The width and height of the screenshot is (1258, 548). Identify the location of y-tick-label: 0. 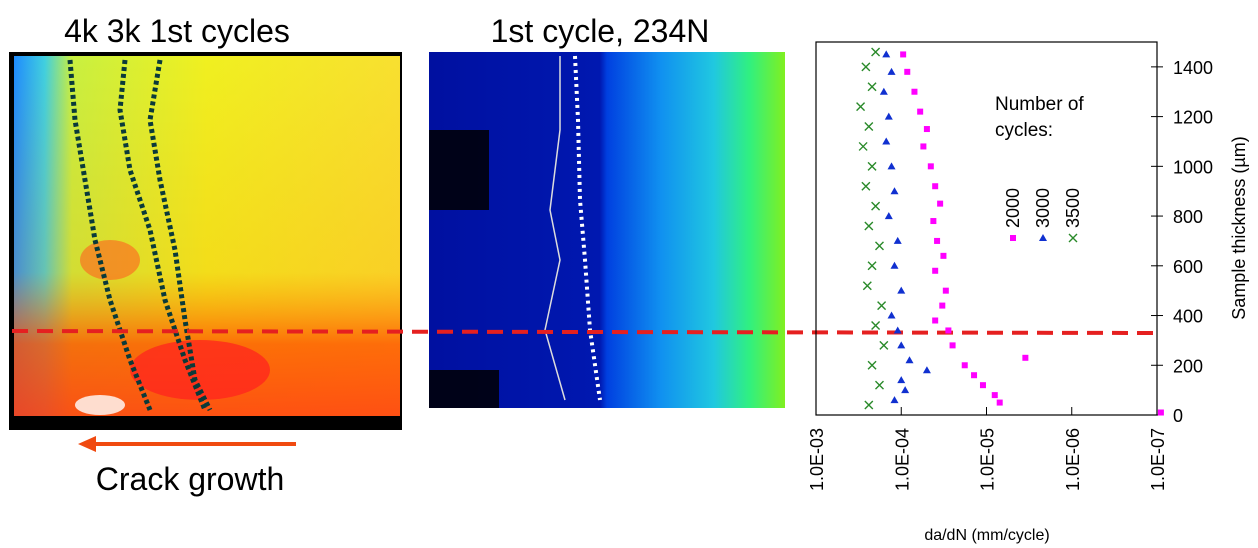
(1178, 416).